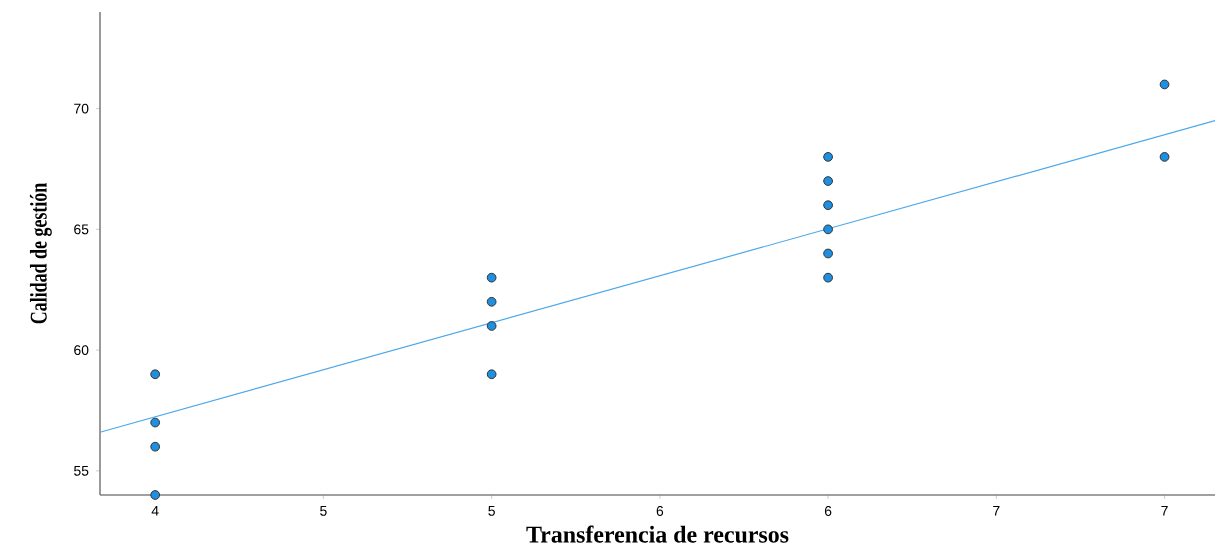  Describe the element at coordinates (81, 229) in the screenshot. I see `y-tick-label: 65` at that location.